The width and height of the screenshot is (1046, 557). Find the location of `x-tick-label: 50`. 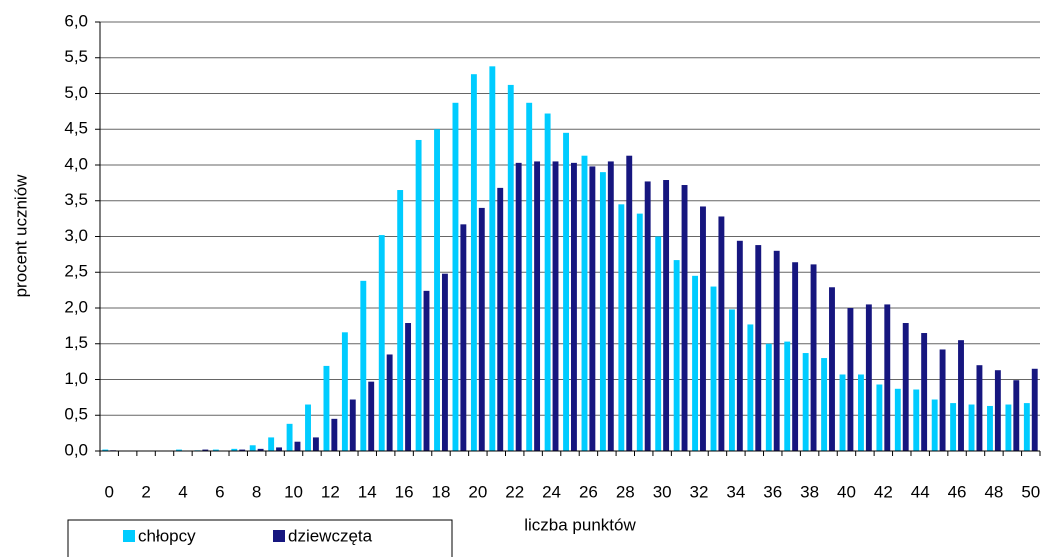

x-tick-label: 50 is located at coordinates (1030, 491).